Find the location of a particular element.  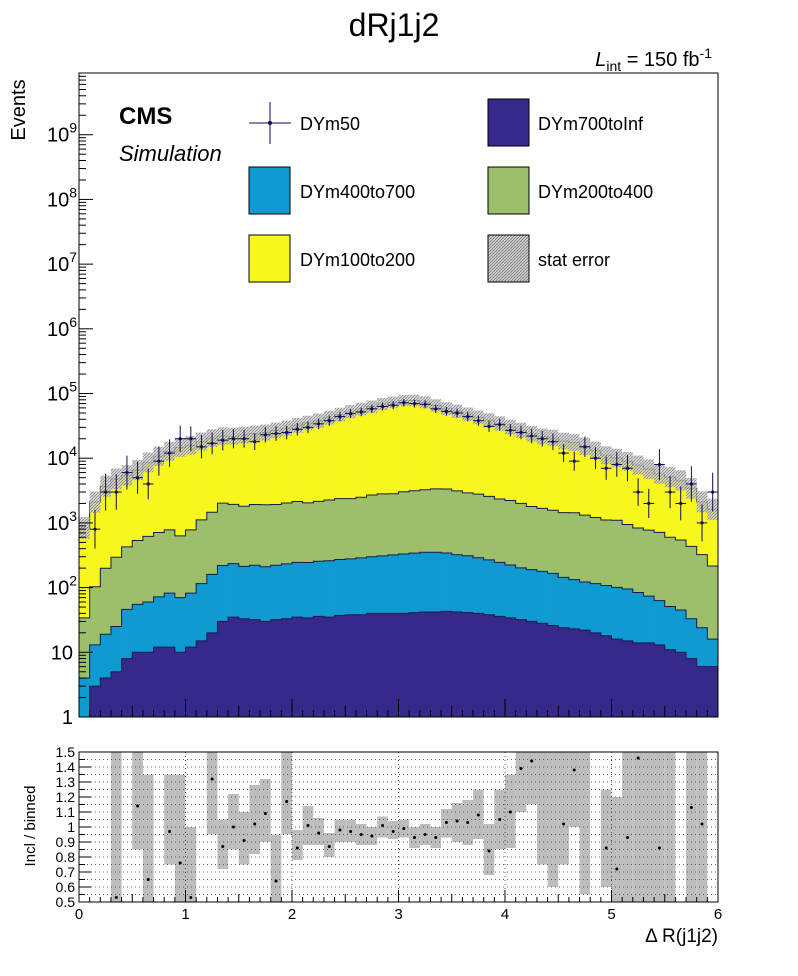

y-tick-label: 10⁶ is located at coordinates (62, 327).